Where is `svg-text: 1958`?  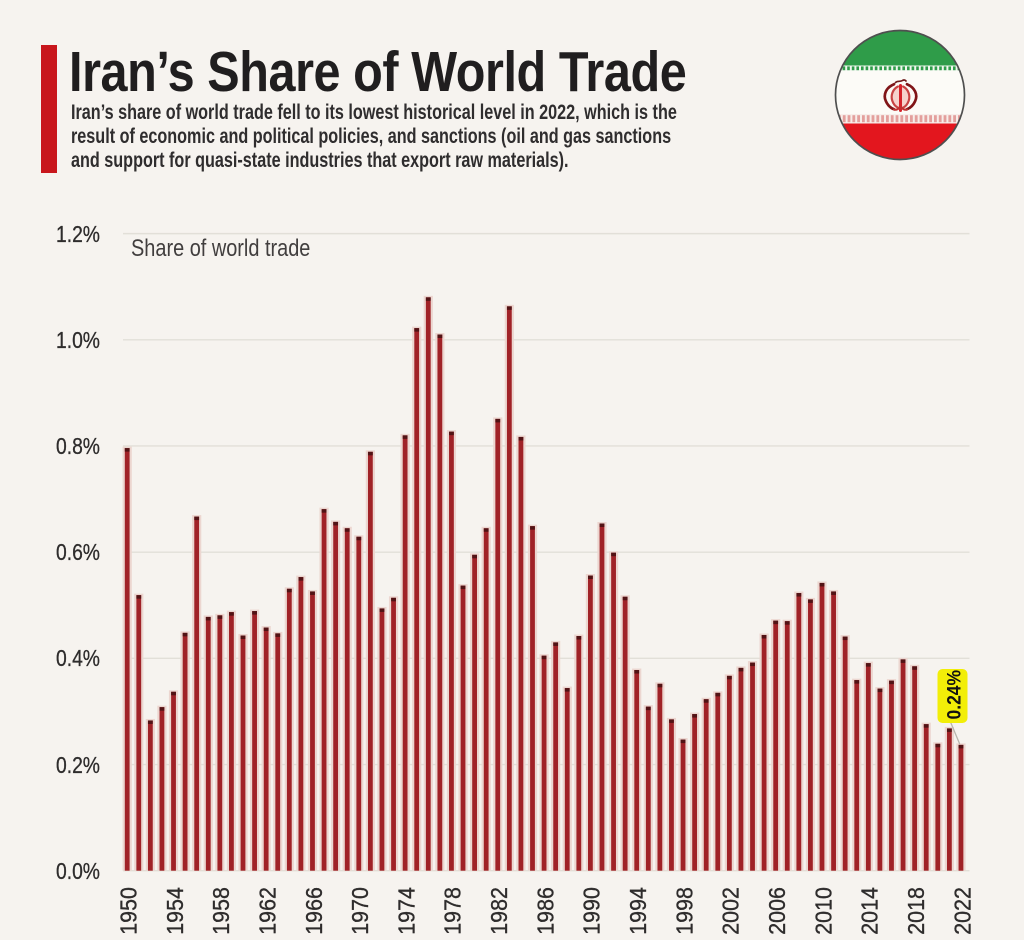 svg-text: 1958 is located at coordinates (221, 911).